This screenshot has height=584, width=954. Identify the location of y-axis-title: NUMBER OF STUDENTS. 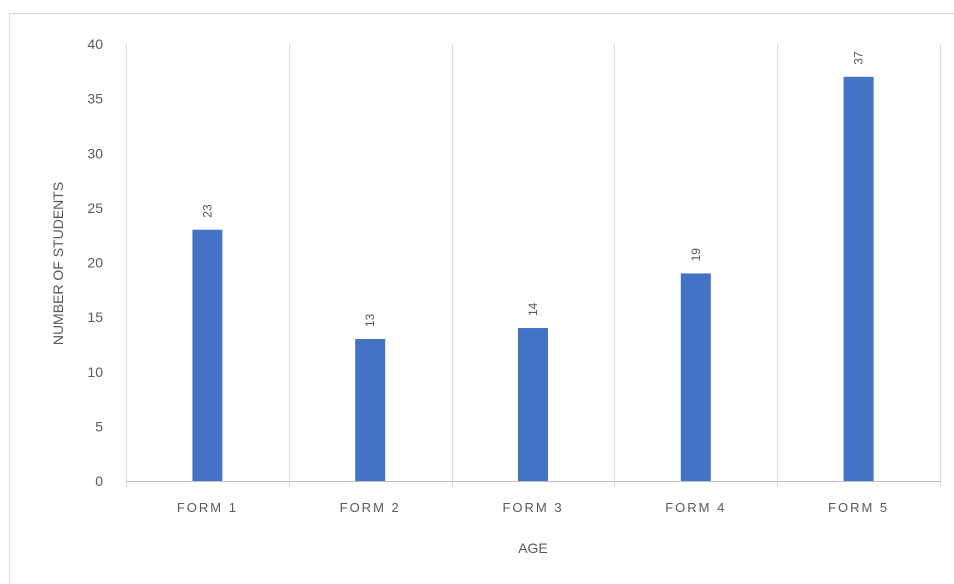
(58, 263).